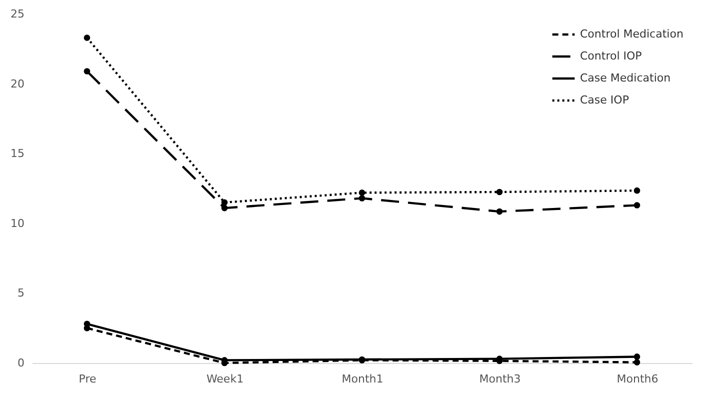  Describe the element at coordinates (500, 379) in the screenshot. I see `x-tick-label: Month3` at that location.